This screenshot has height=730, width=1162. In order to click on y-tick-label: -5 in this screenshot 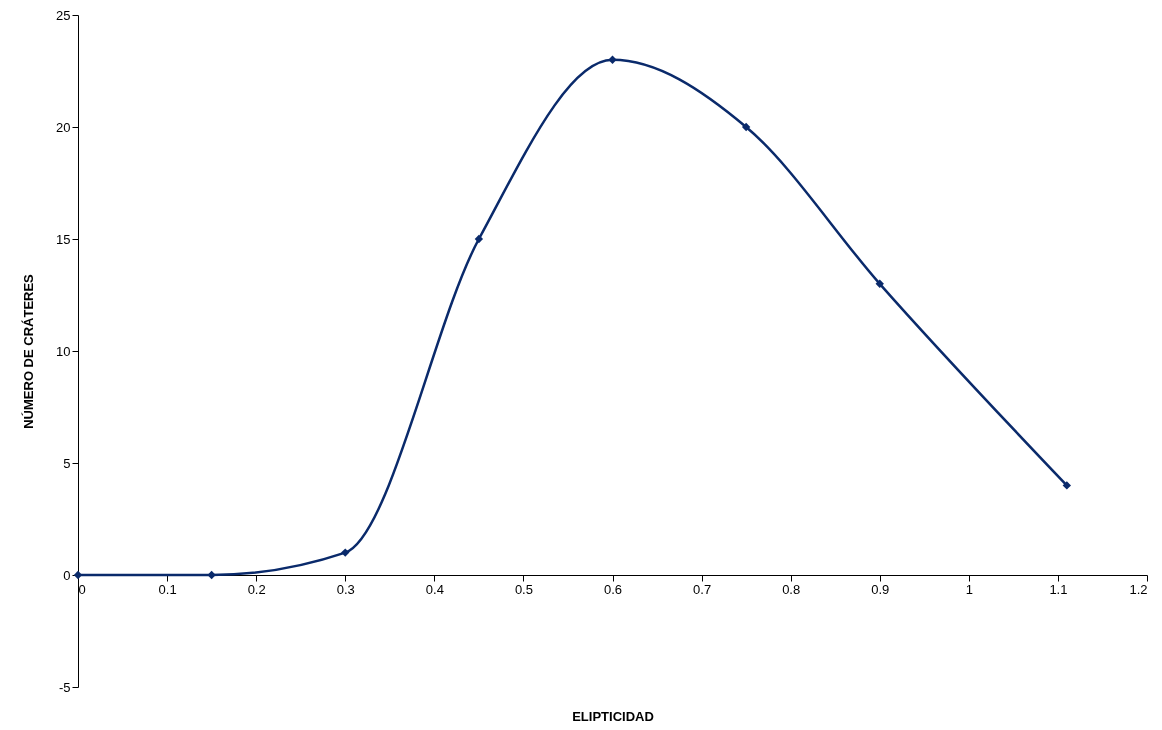, I will do `click(64, 687)`.